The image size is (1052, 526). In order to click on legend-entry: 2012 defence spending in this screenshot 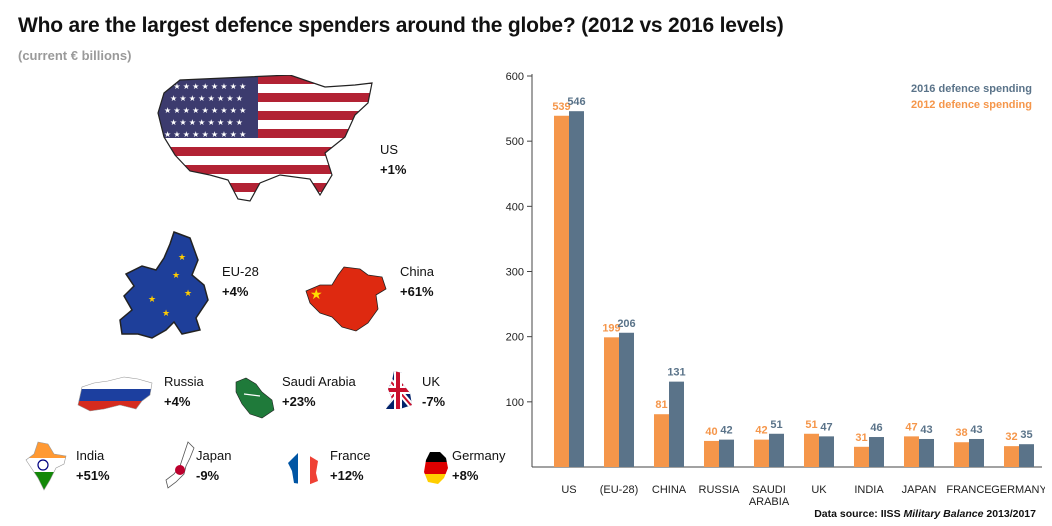, I will do `click(971, 105)`.